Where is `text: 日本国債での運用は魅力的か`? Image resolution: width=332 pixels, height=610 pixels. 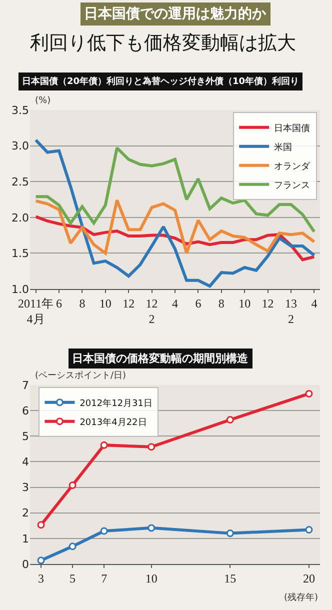
text: 日本国債での運用は魅力的か is located at coordinates (175, 14).